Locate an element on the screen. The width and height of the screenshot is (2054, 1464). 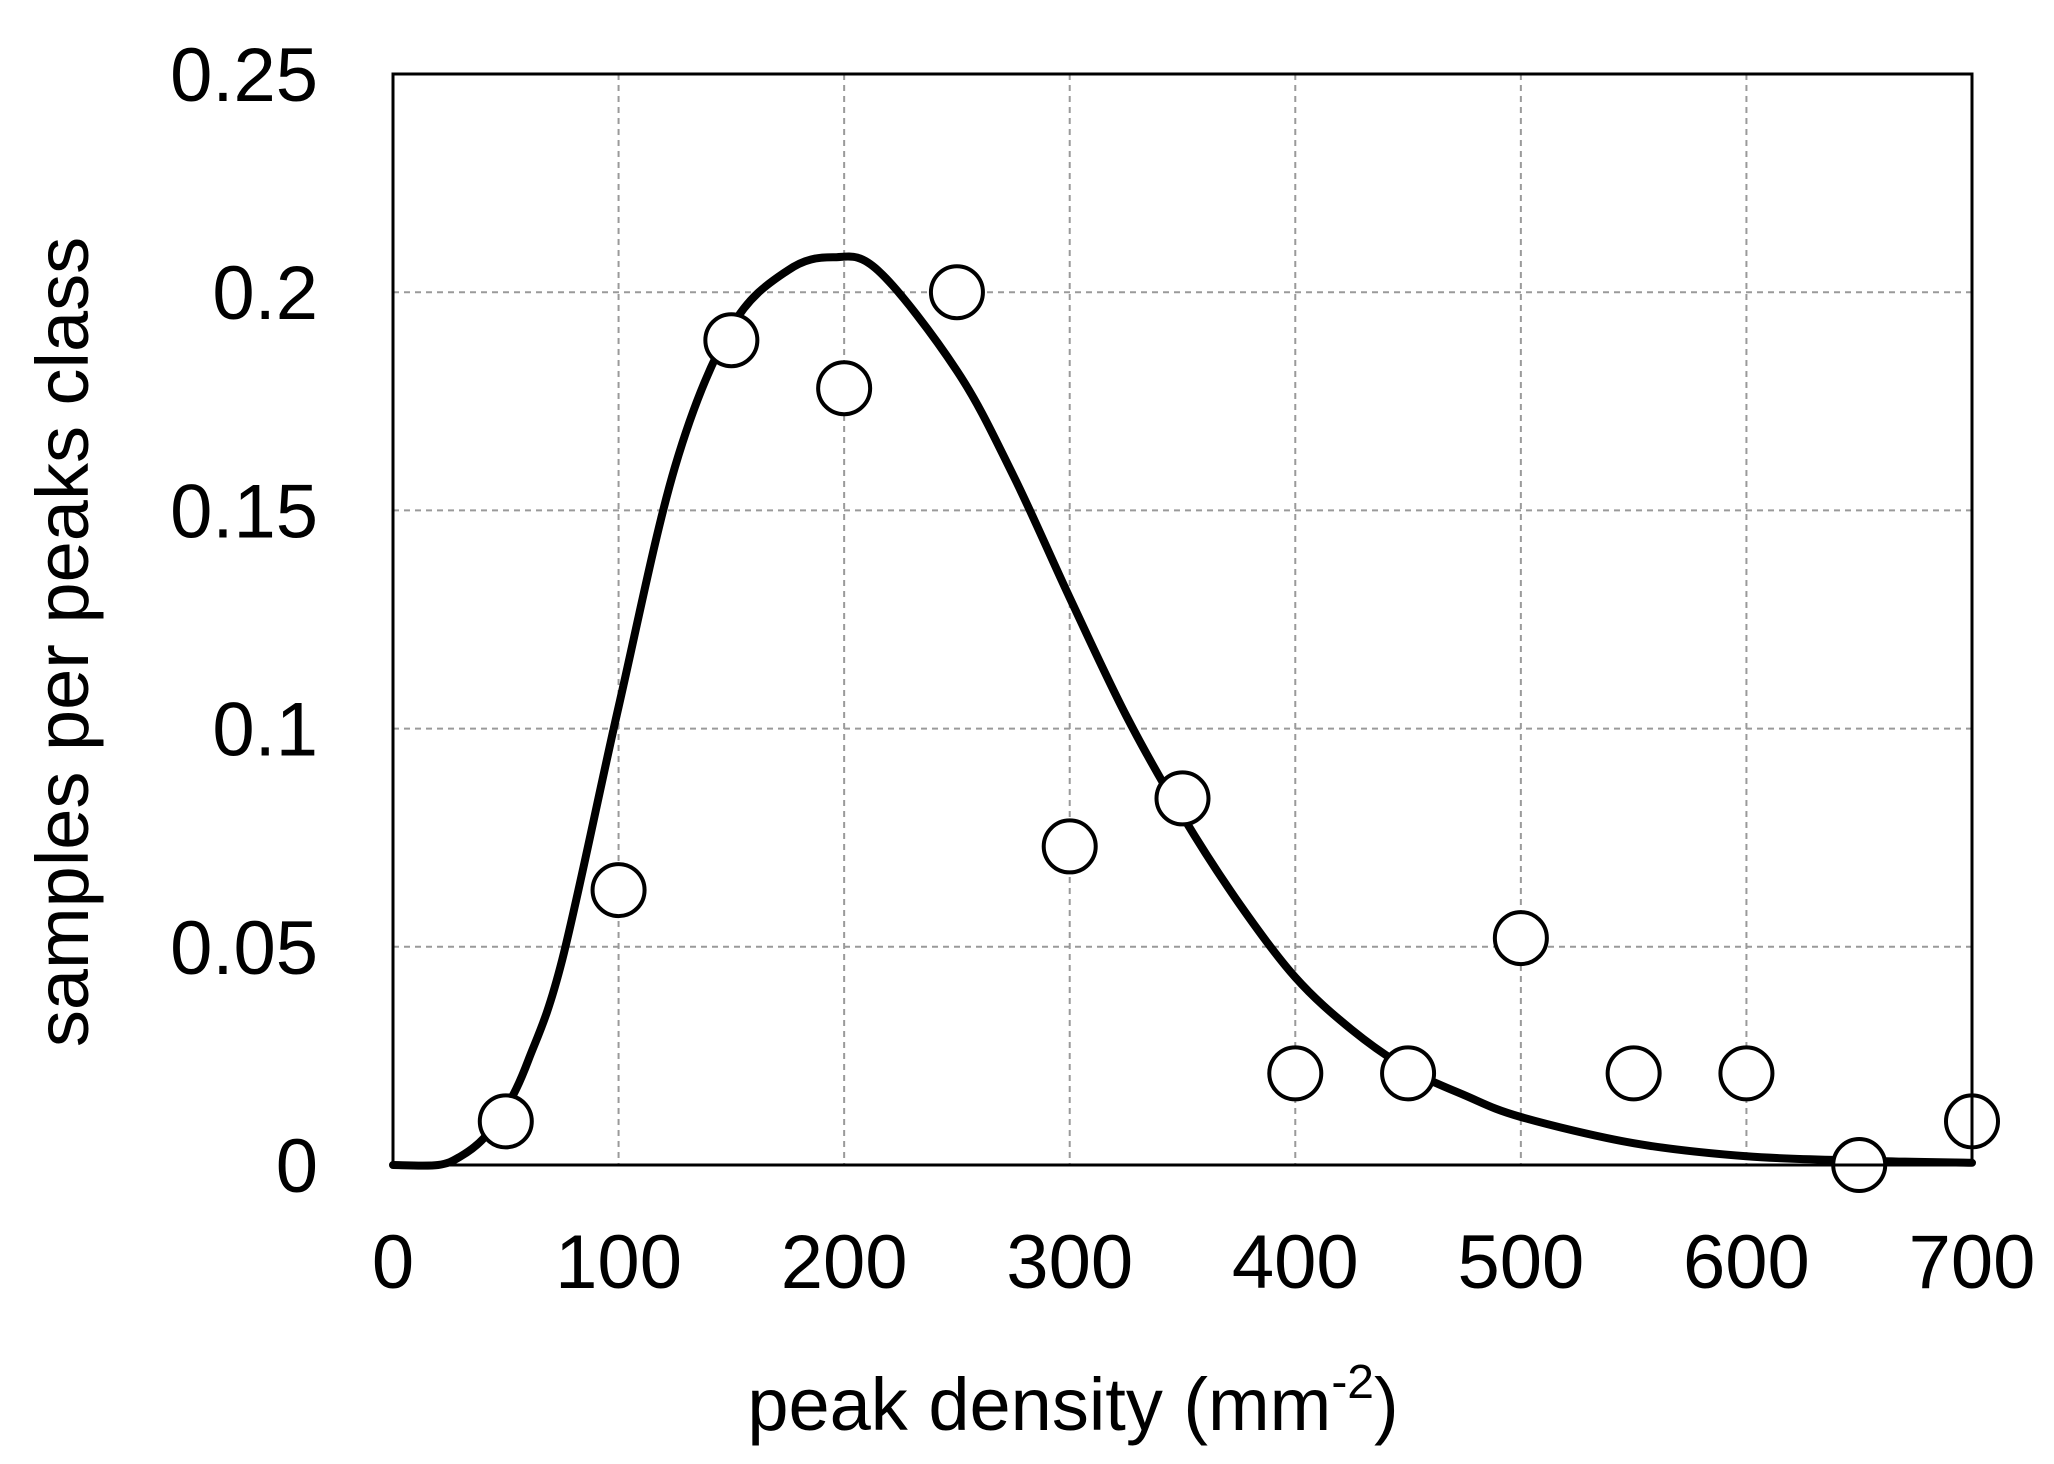
y-axis-title: samples per peaks class is located at coordinates (62, 642).